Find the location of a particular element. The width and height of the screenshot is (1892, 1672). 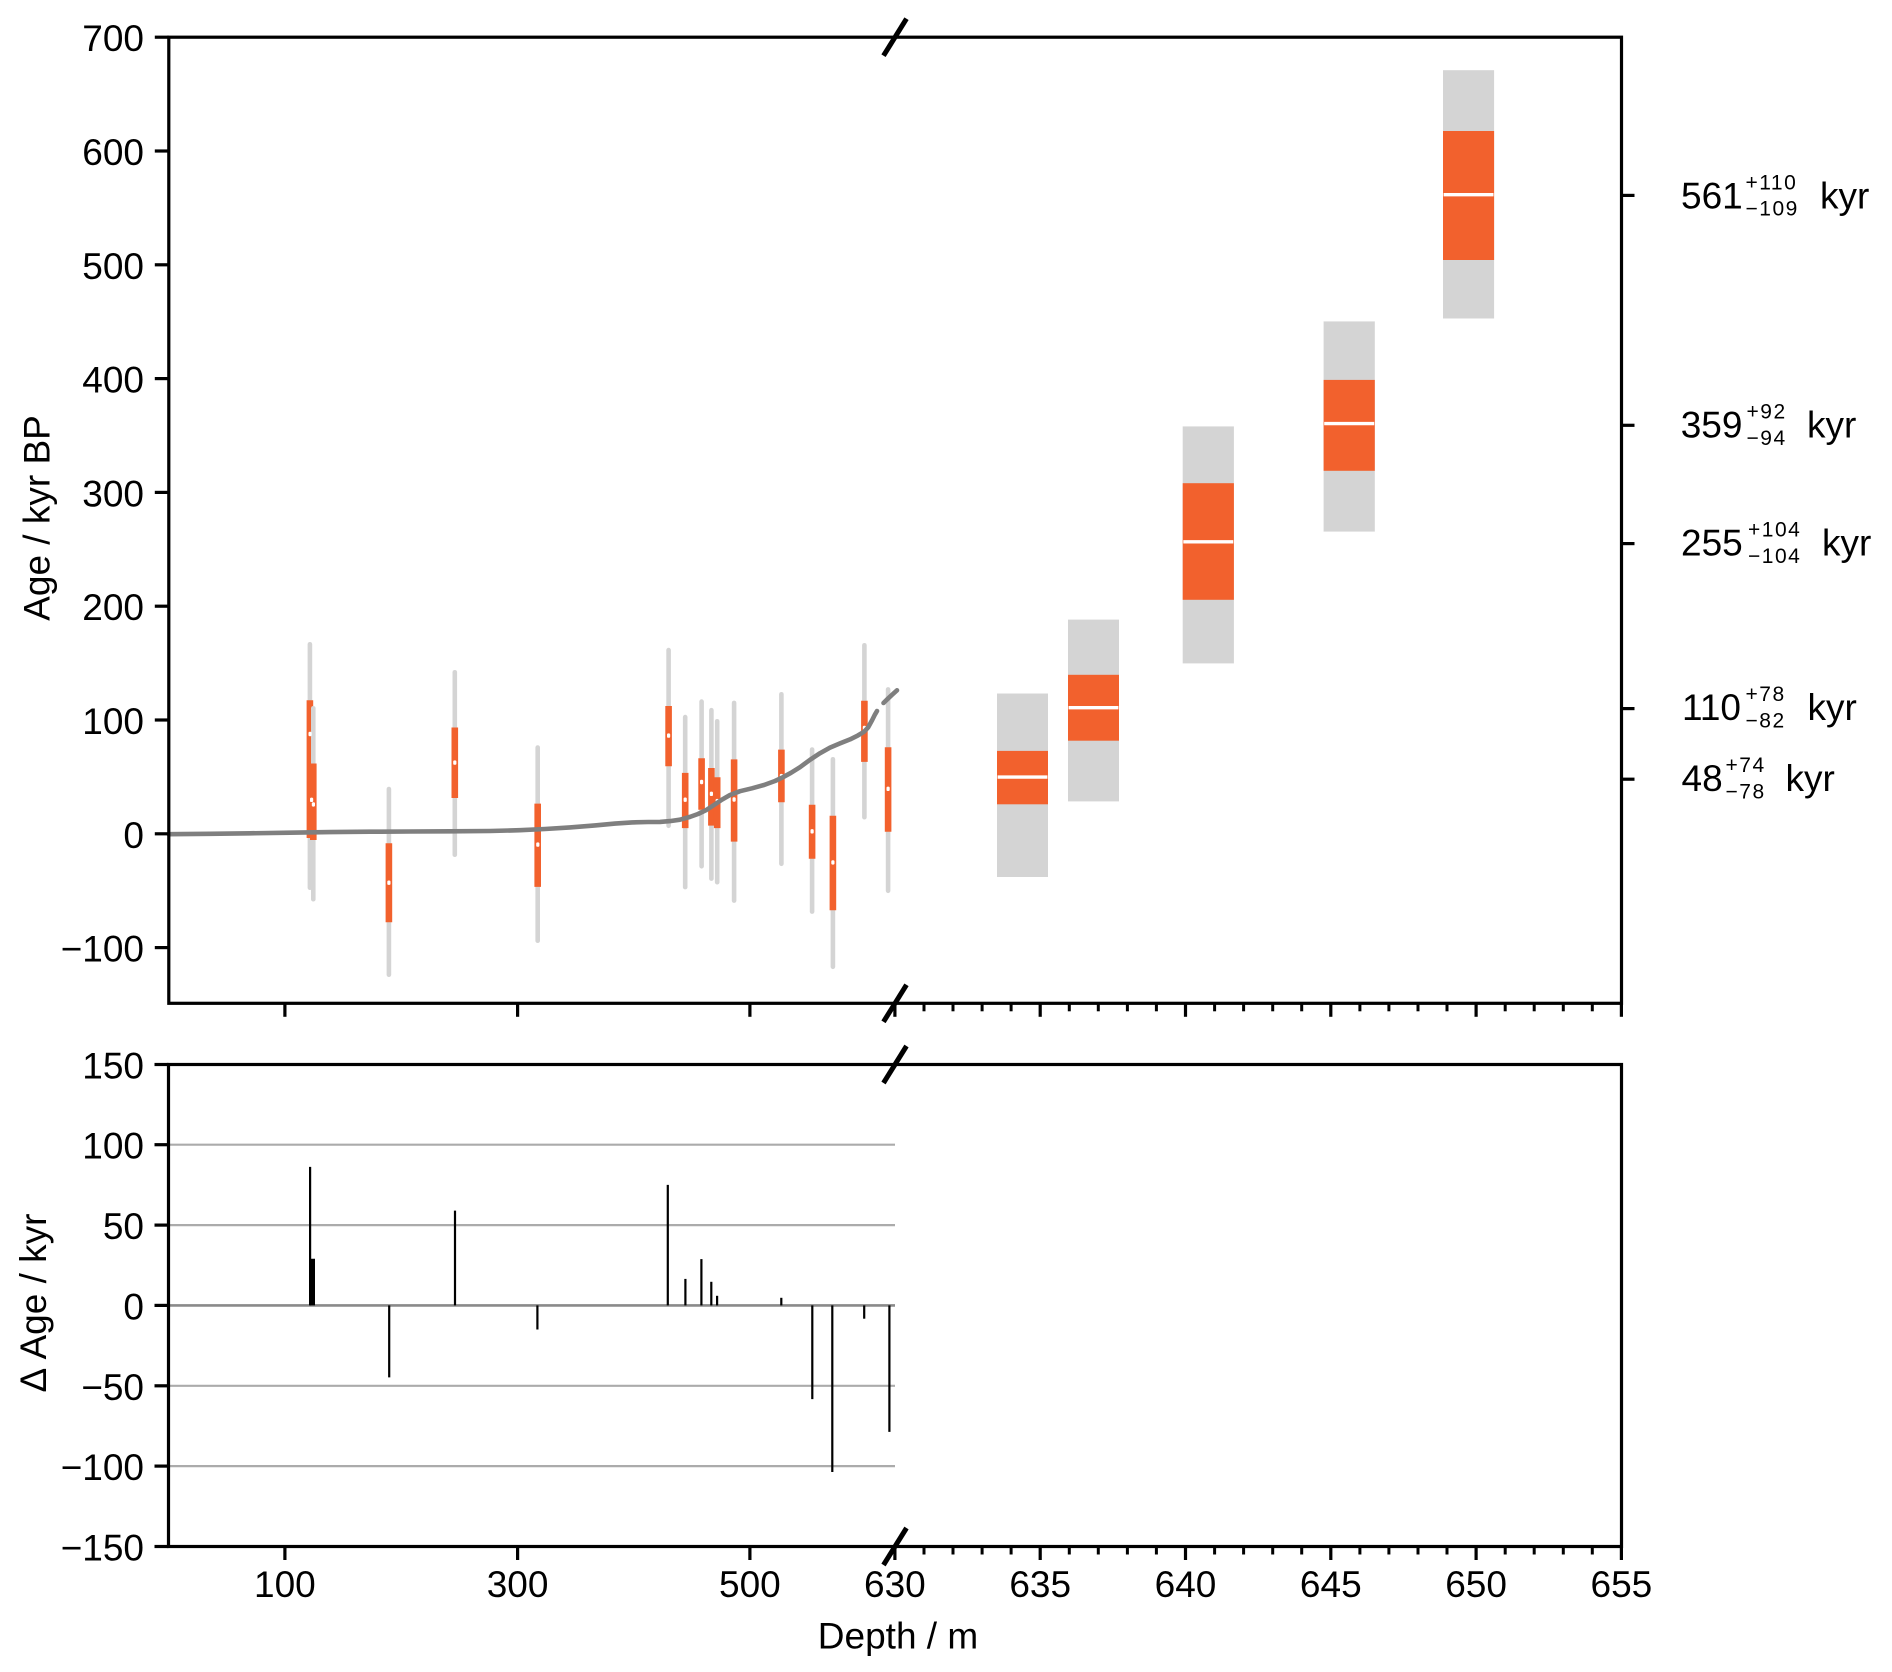

svg-text: +110 is located at coordinates (1772, 182).